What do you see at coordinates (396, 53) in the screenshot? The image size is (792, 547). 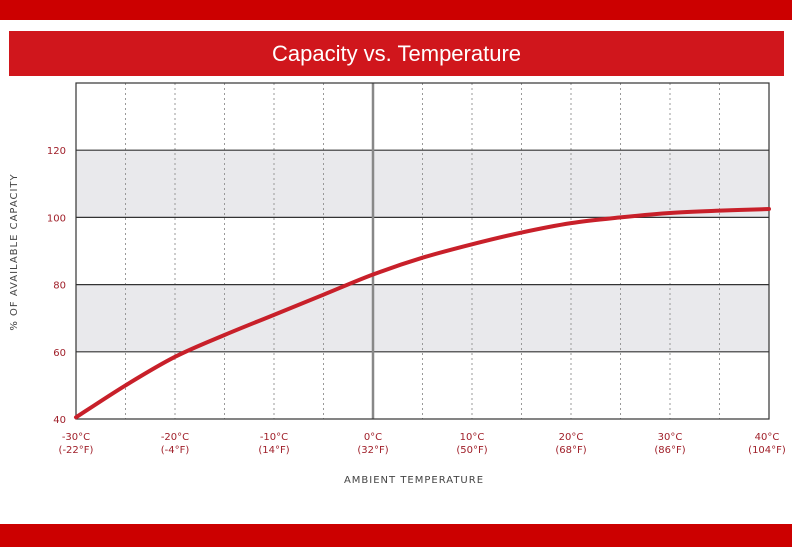 I see `chart-title: Capacity vs. Temperature` at bounding box center [396, 53].